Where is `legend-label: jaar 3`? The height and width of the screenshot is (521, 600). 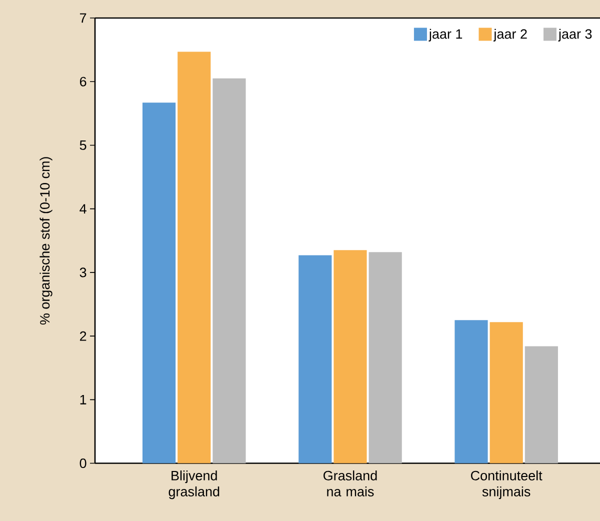 legend-label: jaar 3 is located at coordinates (575, 35).